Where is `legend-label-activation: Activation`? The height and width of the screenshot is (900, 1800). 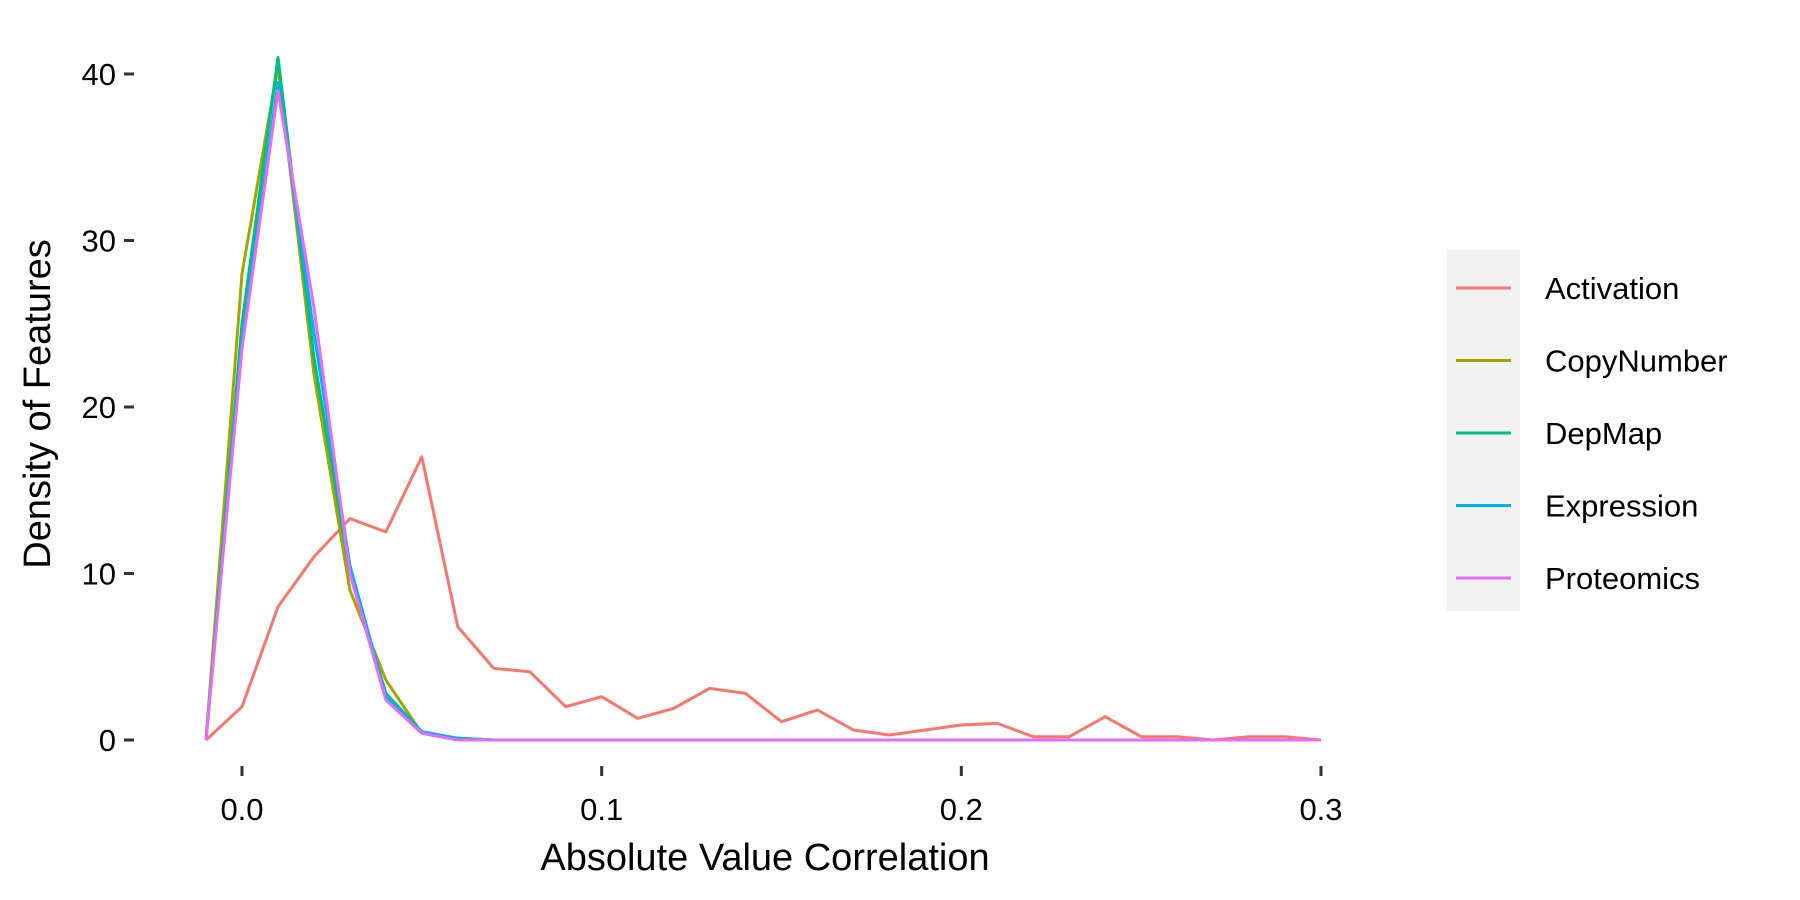 legend-label-activation: Activation is located at coordinates (1612, 288).